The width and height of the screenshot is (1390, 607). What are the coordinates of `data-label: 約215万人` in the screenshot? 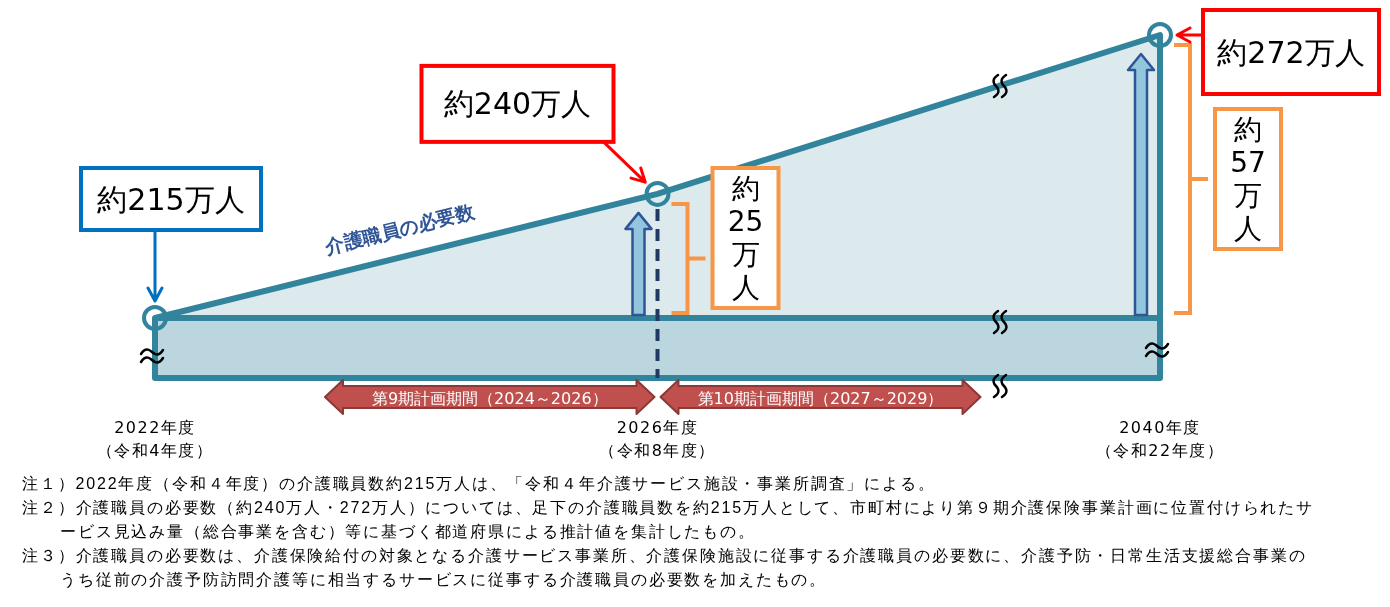 It's located at (171, 199).